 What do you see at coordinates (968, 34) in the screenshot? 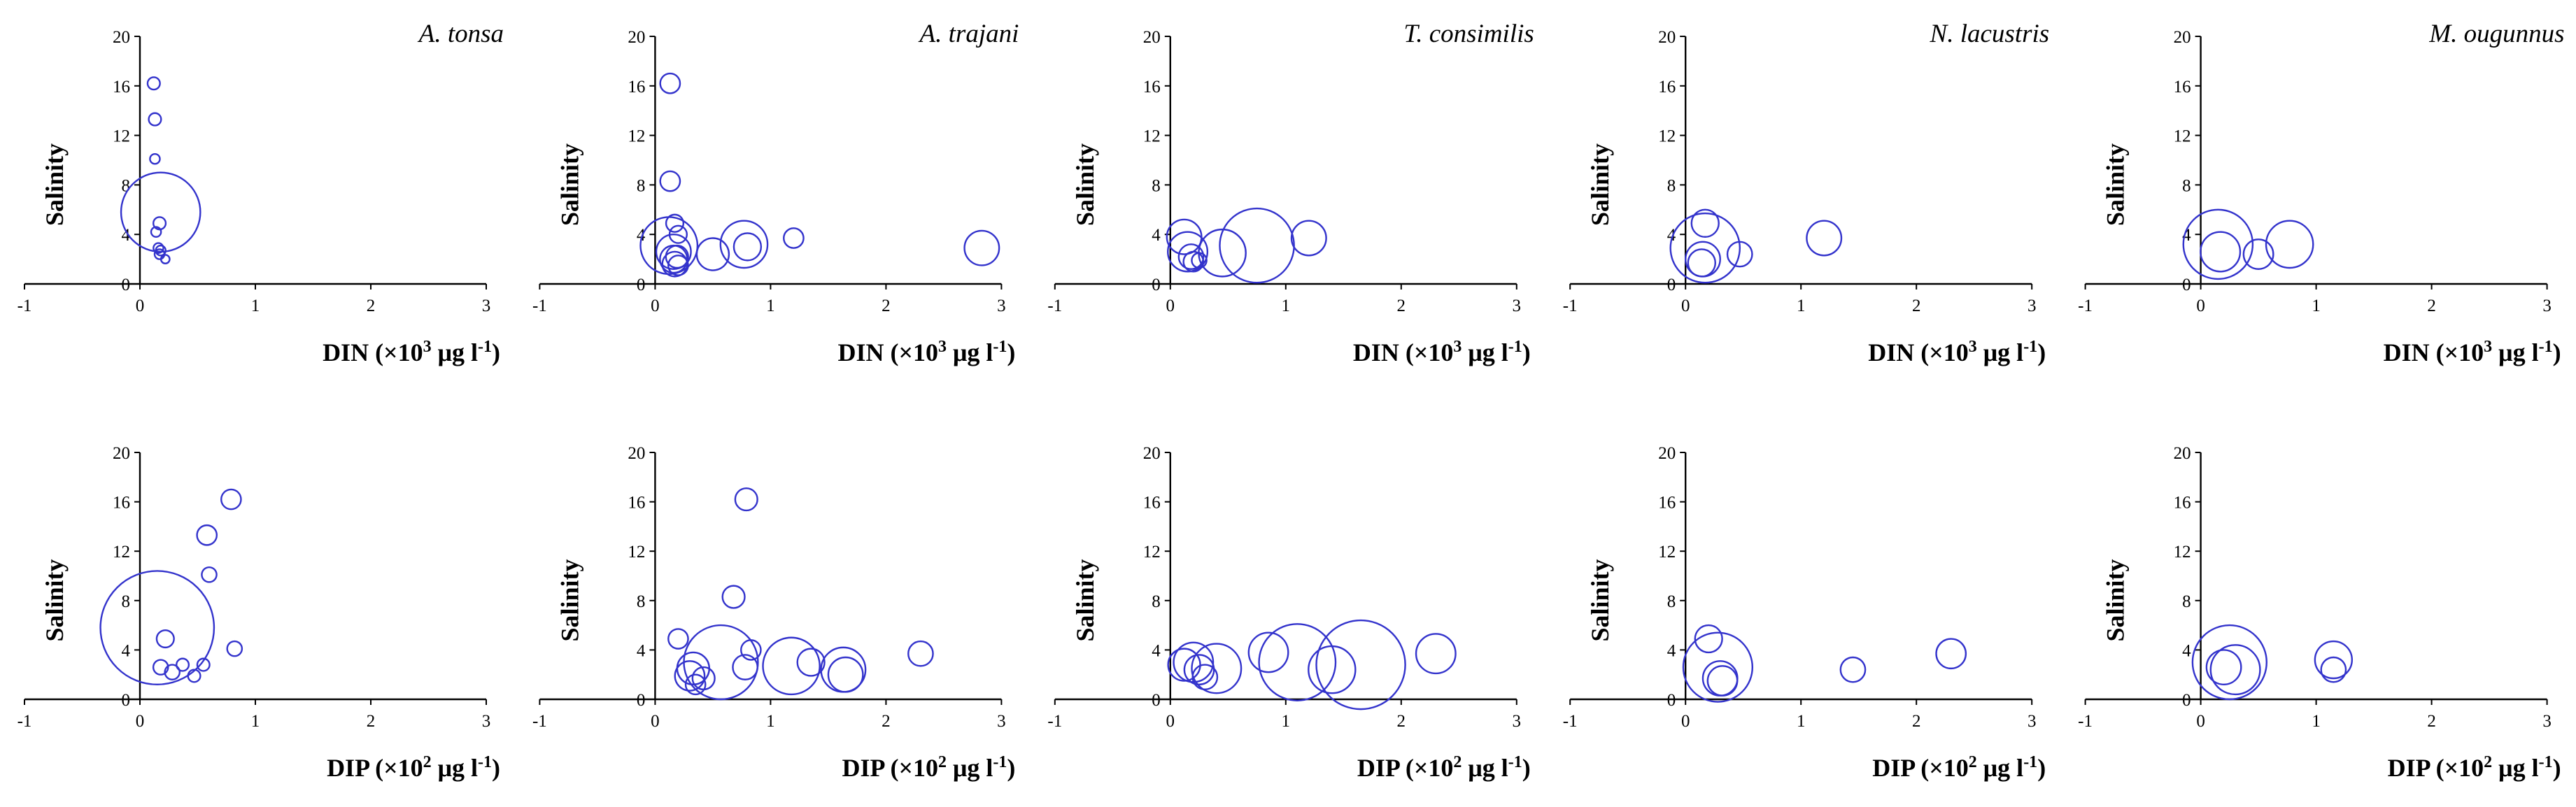
I see `species-title: A. trajani` at bounding box center [968, 34].